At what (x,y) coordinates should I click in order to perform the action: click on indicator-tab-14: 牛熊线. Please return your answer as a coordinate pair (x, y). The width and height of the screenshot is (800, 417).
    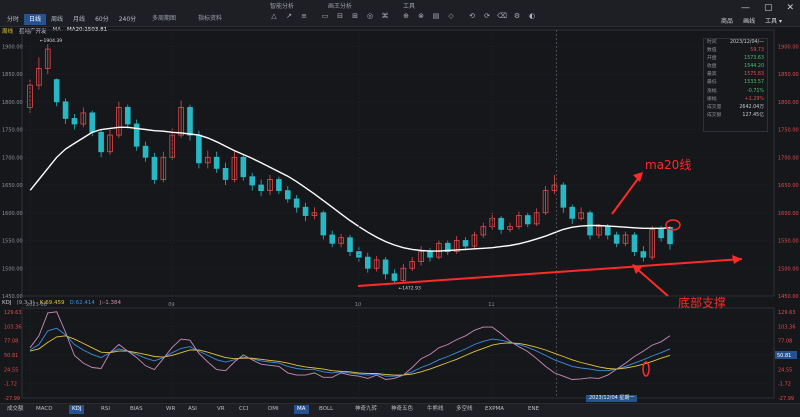
    Looking at the image, I should click on (435, 409).